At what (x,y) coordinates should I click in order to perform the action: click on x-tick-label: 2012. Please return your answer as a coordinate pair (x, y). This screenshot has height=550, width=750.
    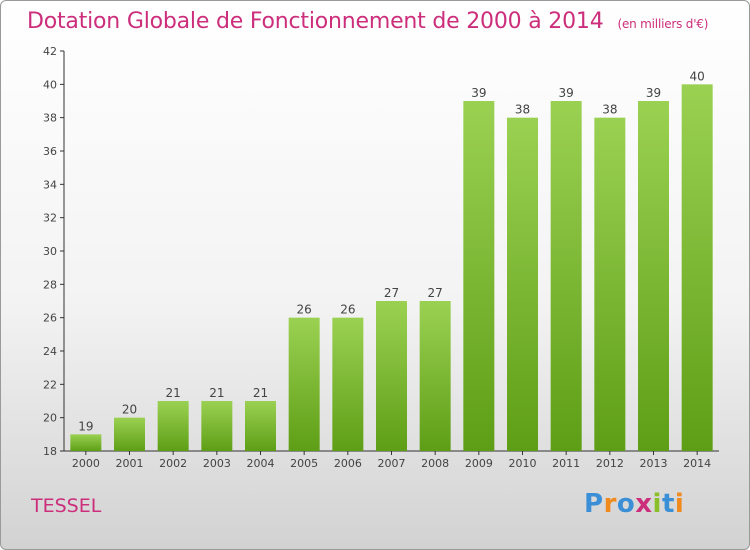
    Looking at the image, I should click on (610, 463).